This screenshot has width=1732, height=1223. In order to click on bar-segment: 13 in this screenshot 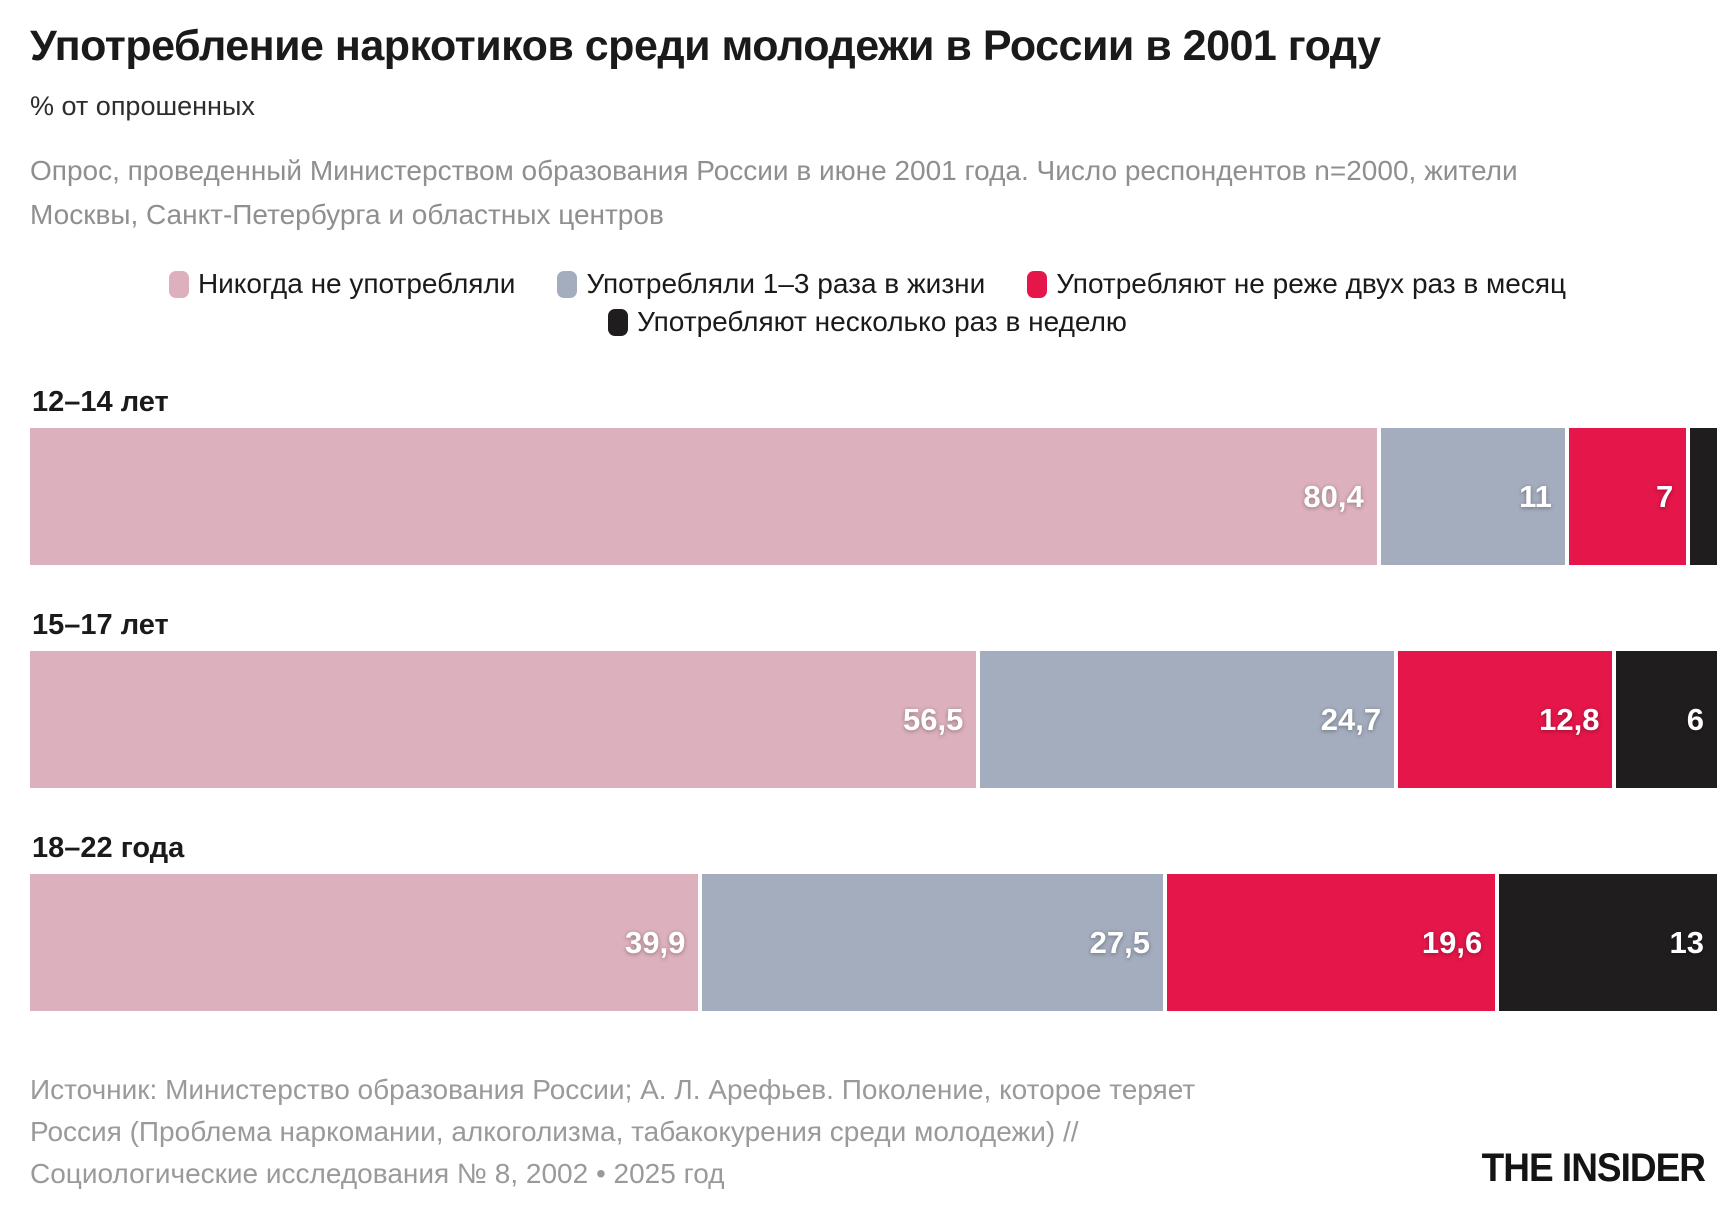, I will do `click(1608, 943)`.